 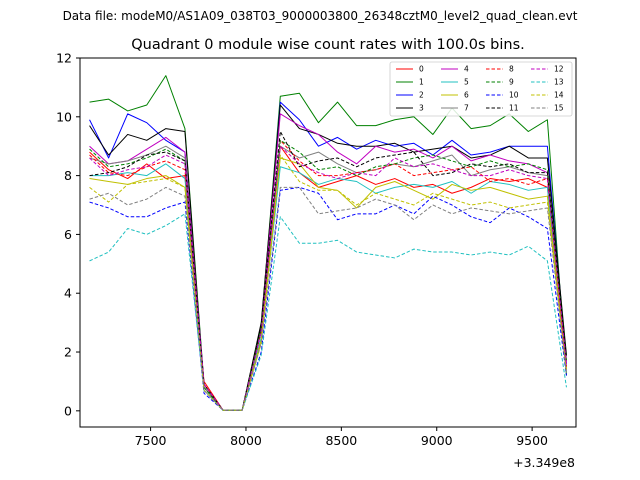 What do you see at coordinates (514, 108) in the screenshot?
I see `legend-label-11: 11` at bounding box center [514, 108].